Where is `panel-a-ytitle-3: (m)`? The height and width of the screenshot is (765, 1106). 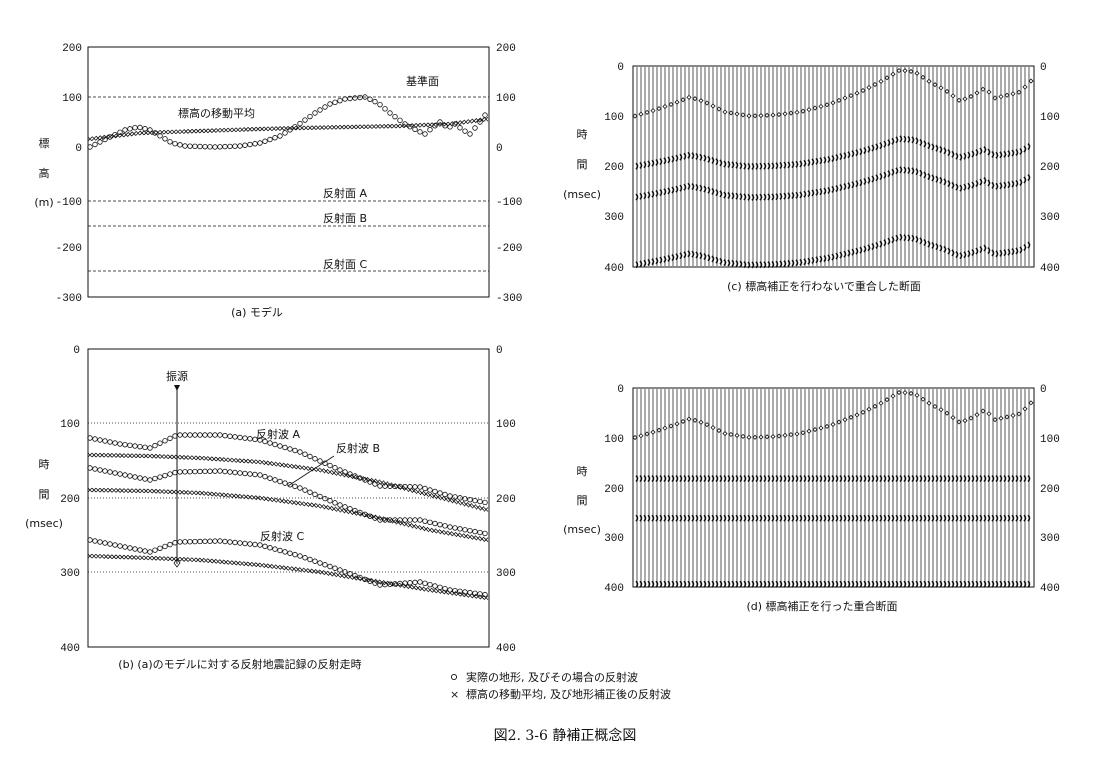
panel-a-ytitle-3: (m) is located at coordinates (43, 202).